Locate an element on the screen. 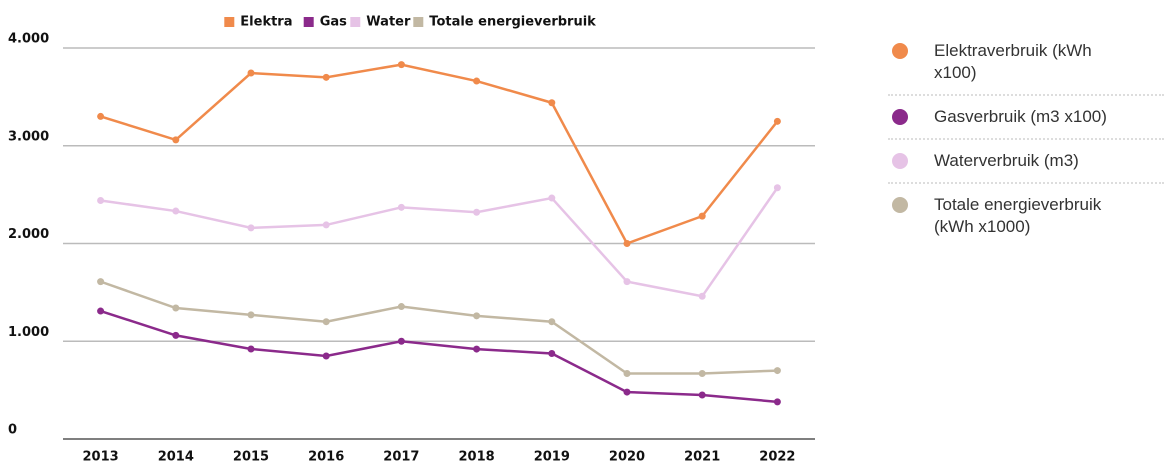 Image resolution: width=1164 pixels, height=463 pixels. x-tick-label: 2016 is located at coordinates (326, 456).